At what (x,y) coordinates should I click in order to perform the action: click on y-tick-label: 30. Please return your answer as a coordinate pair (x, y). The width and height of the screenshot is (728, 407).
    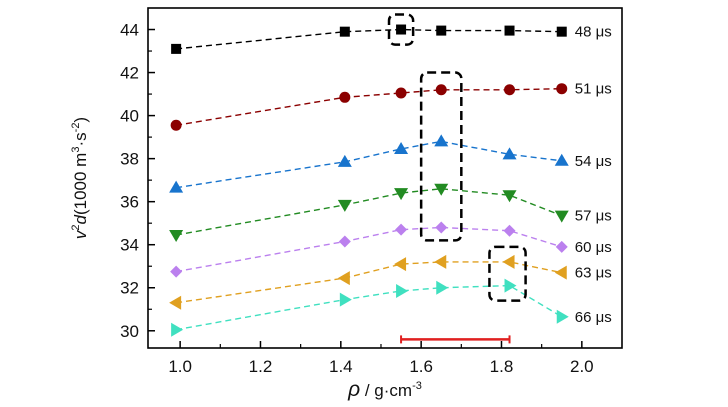
    Looking at the image, I should click on (129, 331).